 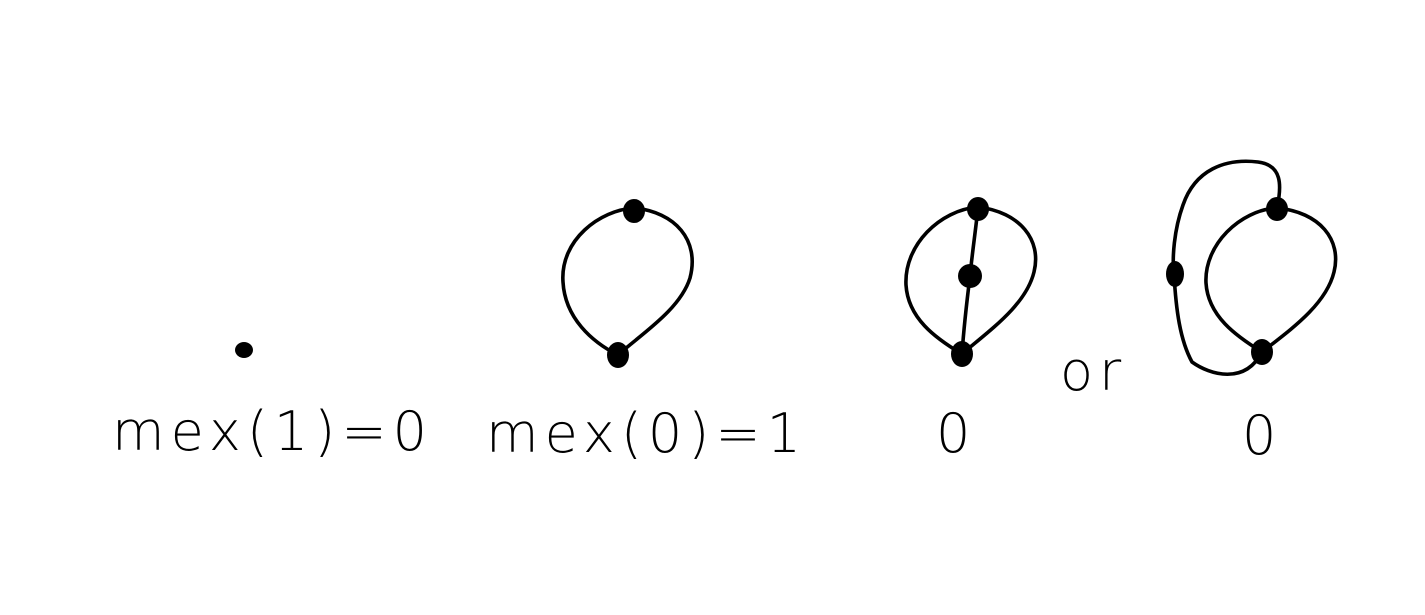 What do you see at coordinates (970, 276) in the screenshot?
I see `vertex-middle` at bounding box center [970, 276].